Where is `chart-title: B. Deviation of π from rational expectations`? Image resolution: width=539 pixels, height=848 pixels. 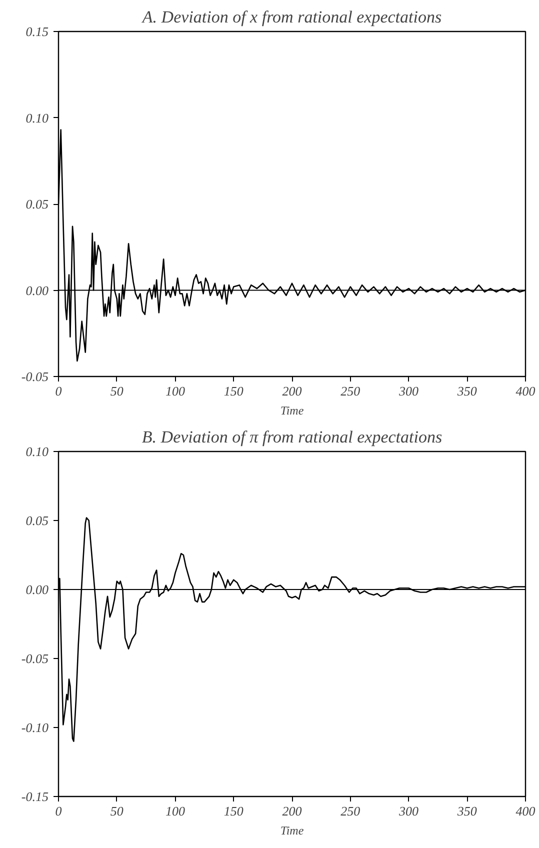
chart-title: B. Deviation of π from rational expectations is located at coordinates (292, 437).